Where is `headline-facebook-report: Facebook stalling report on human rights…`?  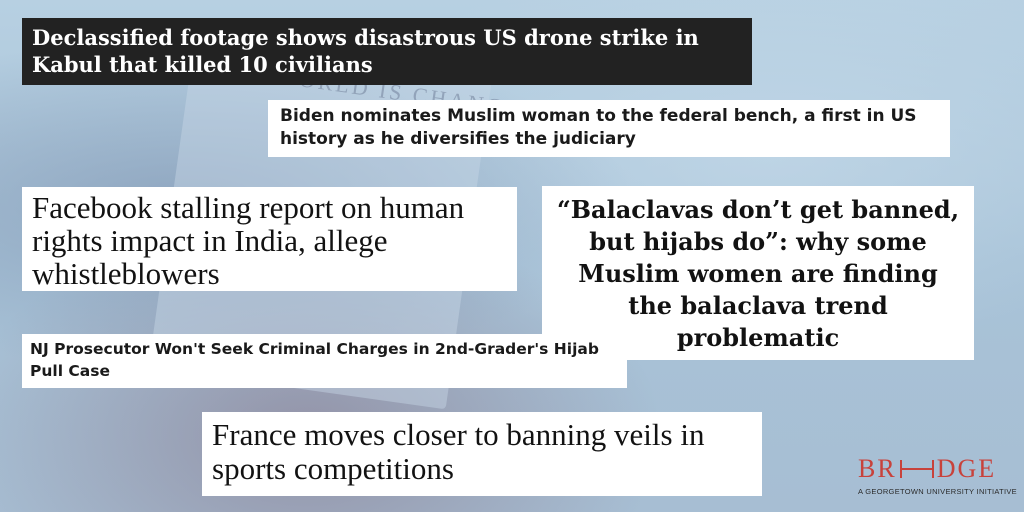
headline-facebook-report: Facebook stalling report on human rights… is located at coordinates (269, 239).